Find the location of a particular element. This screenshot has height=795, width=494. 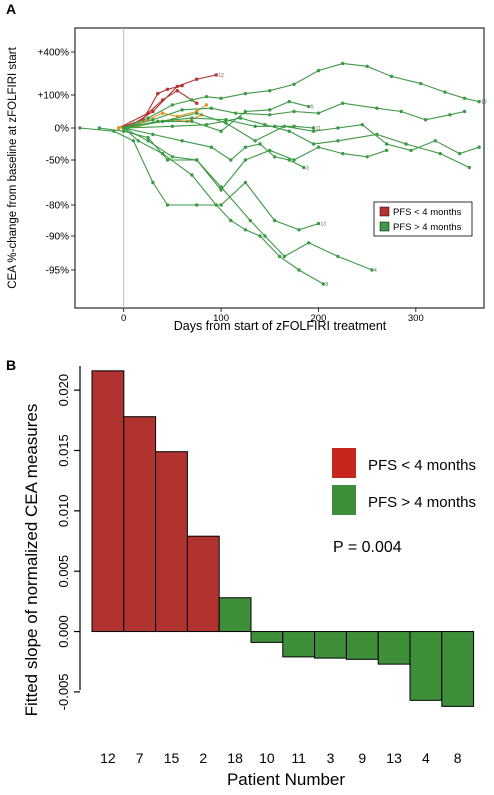

panel-a-x-tick-label: 100 is located at coordinates (221, 318).